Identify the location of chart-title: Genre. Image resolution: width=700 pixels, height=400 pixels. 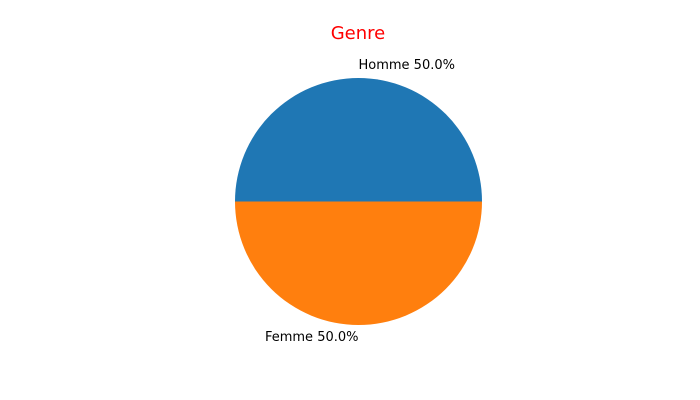
(358, 33).